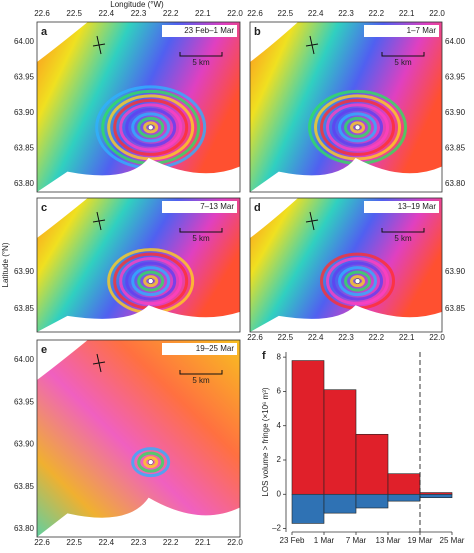 The height and width of the screenshot is (553, 474). What do you see at coordinates (356, 540) in the screenshot?
I see `x-tick-label: 7 Mar` at bounding box center [356, 540].